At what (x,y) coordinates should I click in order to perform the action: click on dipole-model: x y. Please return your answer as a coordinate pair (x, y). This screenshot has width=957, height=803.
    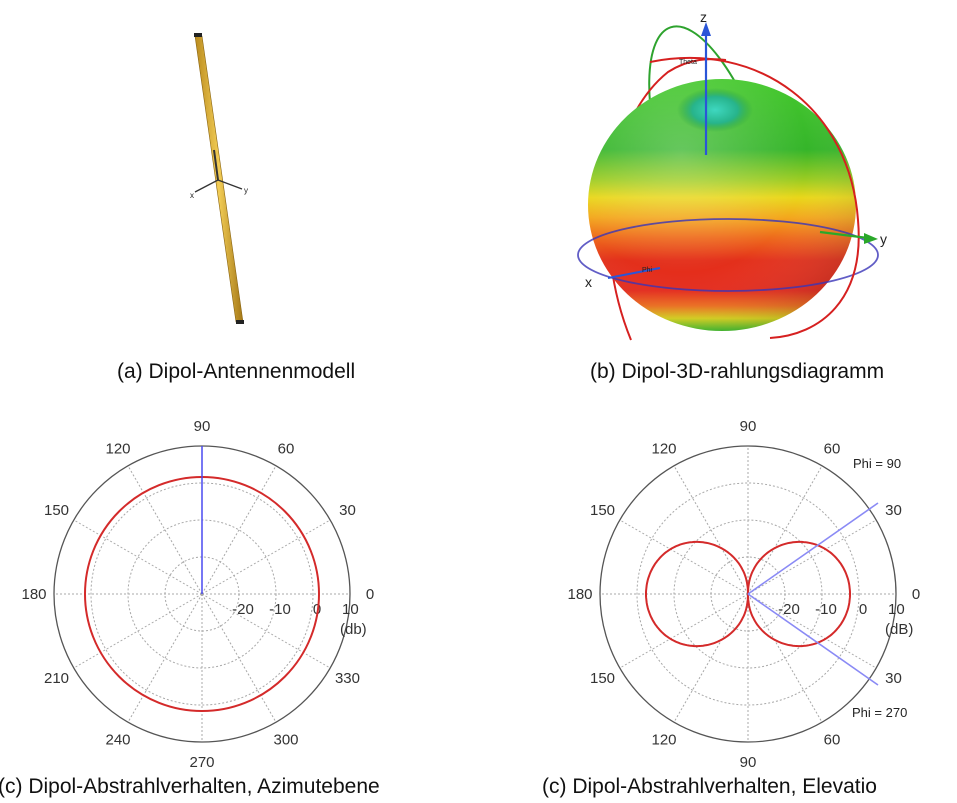
    Looking at the image, I should click on (219, 178).